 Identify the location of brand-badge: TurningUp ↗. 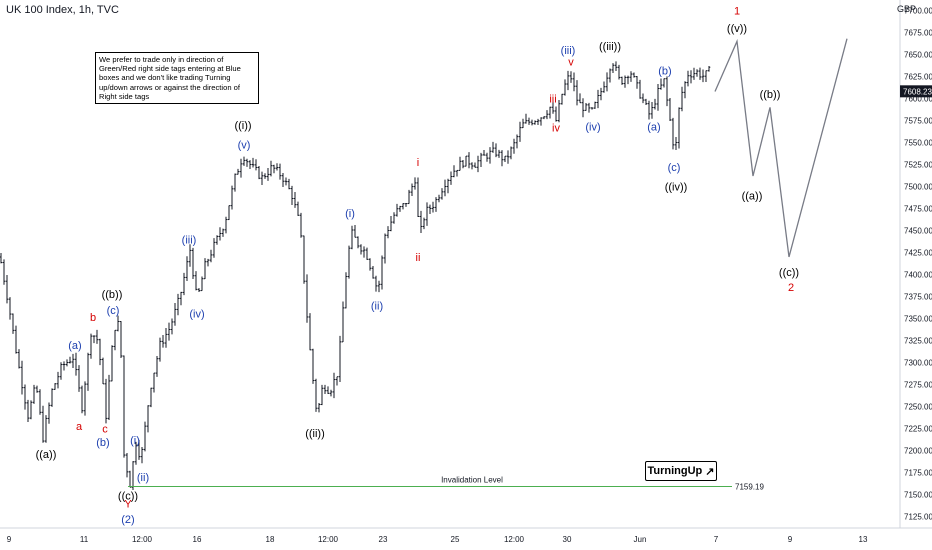
(681, 471).